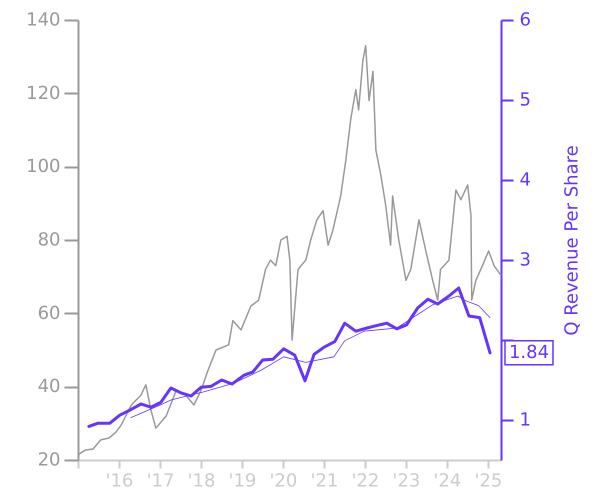 This screenshot has height=500, width=600. What do you see at coordinates (525, 420) in the screenshot?
I see `y2-tick-label: 1` at bounding box center [525, 420].